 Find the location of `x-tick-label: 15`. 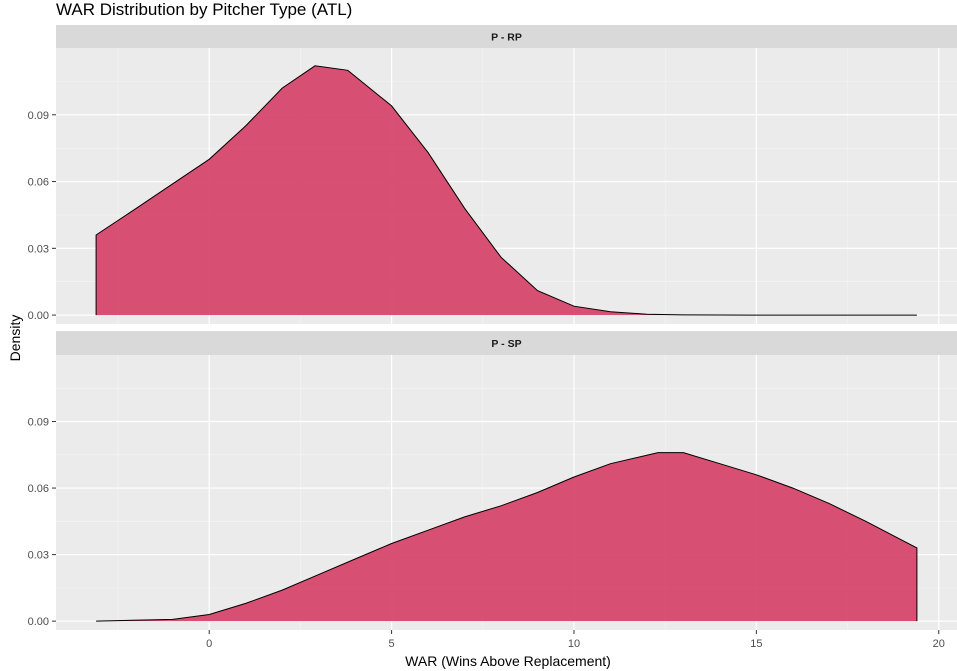

x-tick-label: 15 is located at coordinates (756, 644).